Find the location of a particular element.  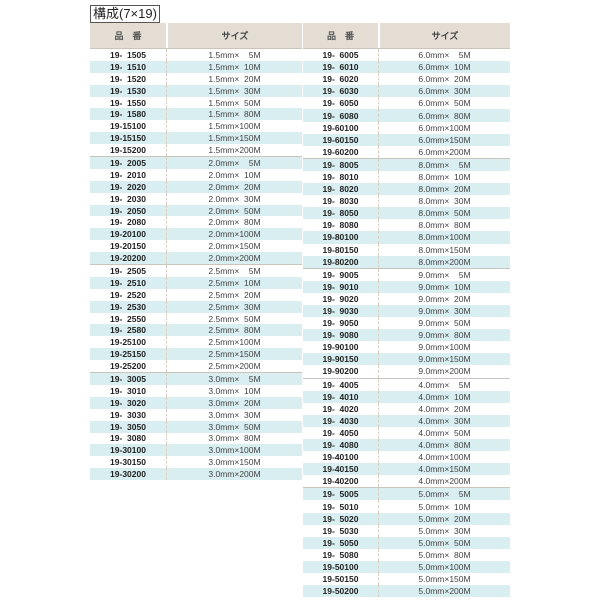

size: 2.5mm× 30M is located at coordinates (234, 306).